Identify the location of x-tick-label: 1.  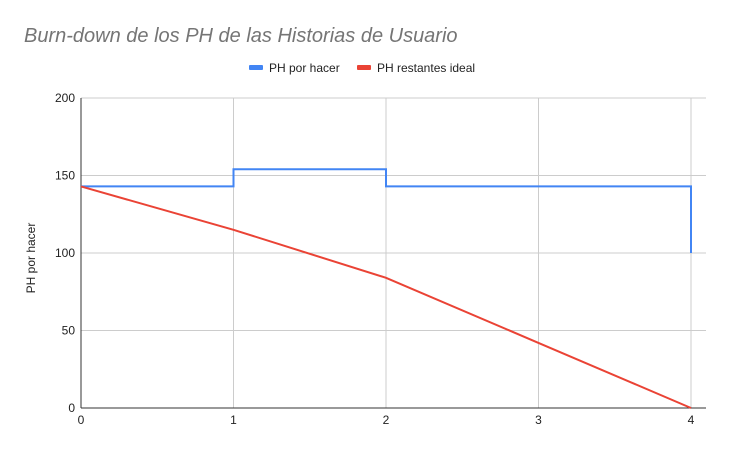
(233, 420).